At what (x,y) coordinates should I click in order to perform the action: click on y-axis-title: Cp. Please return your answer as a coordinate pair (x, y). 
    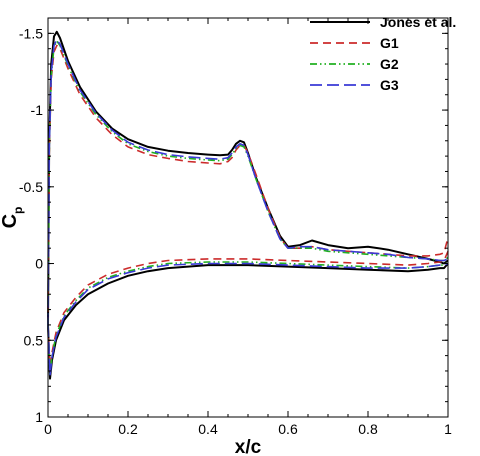
    Looking at the image, I should click on (12, 218).